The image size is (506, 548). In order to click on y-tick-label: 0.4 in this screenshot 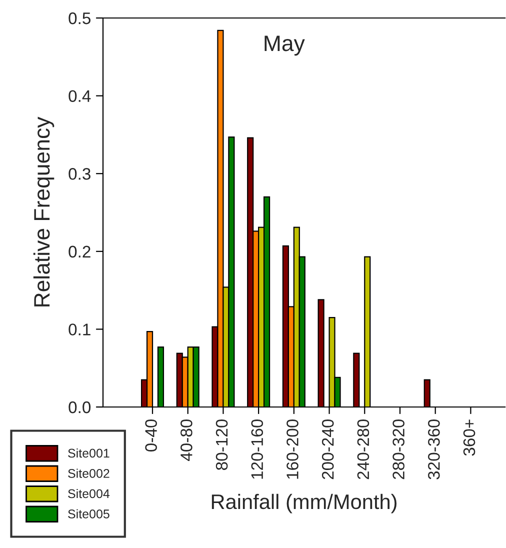, I will do `click(79, 96)`.